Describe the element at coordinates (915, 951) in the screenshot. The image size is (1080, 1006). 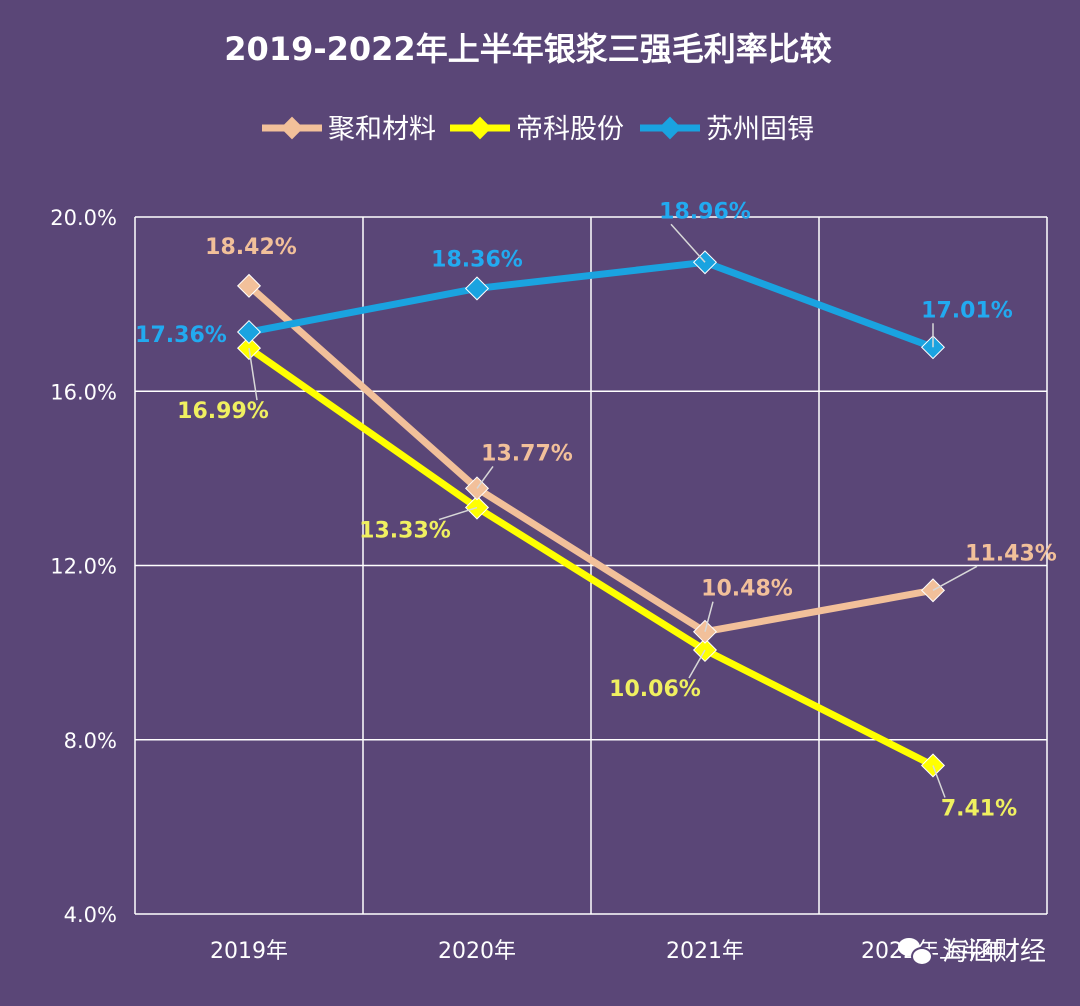
I see `wechat-icon` at that location.